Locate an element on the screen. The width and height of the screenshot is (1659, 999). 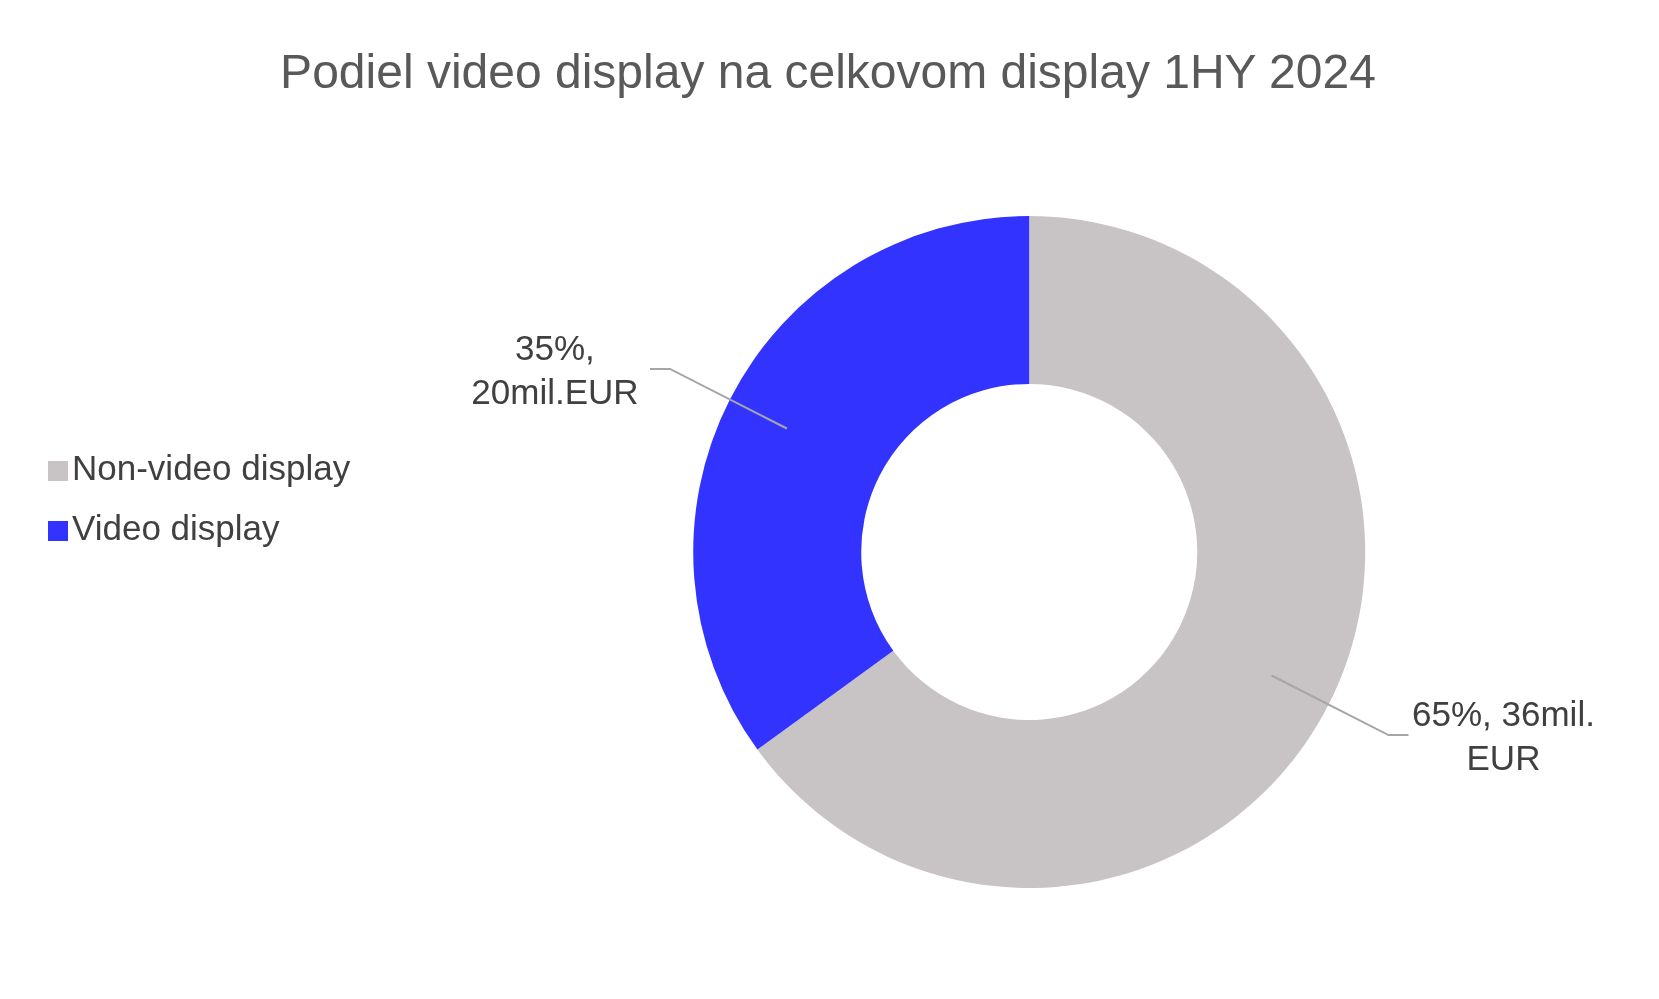
chart-title: Podiel video display na celkovom display 1HY 2024 is located at coordinates (828, 71).